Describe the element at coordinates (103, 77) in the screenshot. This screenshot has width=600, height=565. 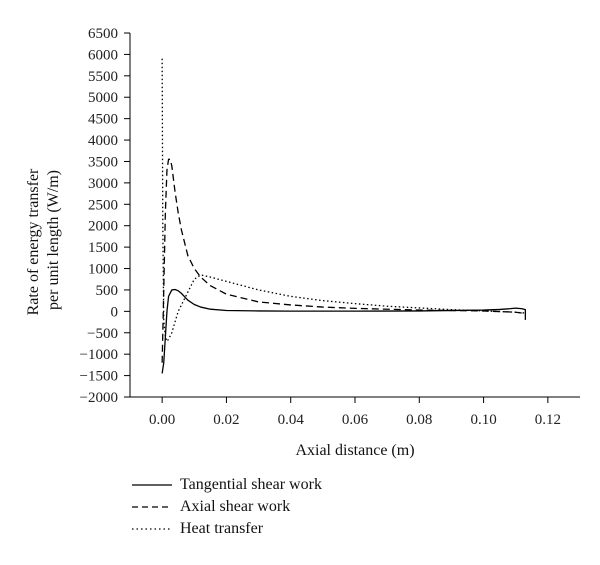
I see `y-tick-label: 5500` at that location.